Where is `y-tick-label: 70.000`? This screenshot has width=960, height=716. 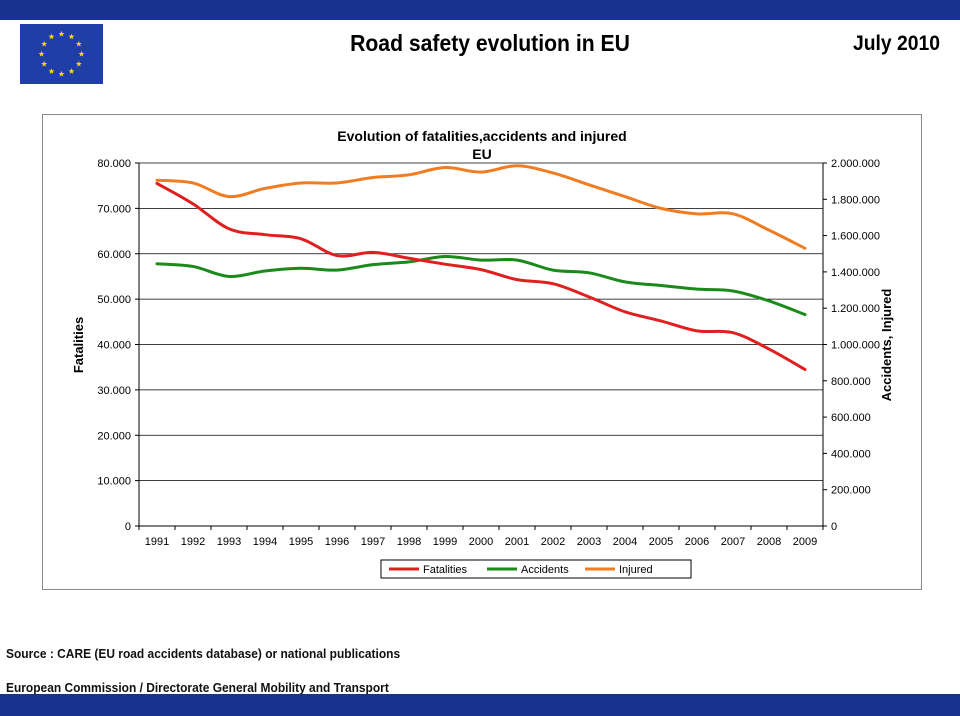 y-tick-label: 70.000 is located at coordinates (114, 209).